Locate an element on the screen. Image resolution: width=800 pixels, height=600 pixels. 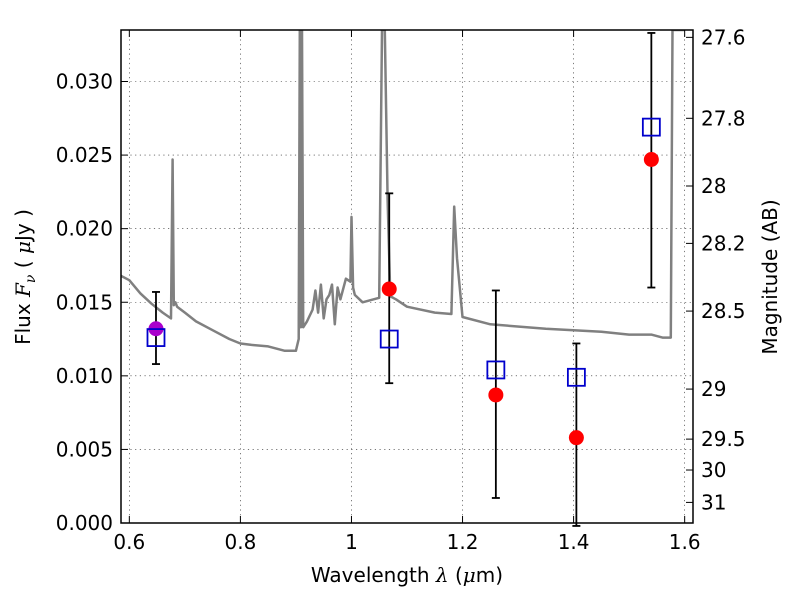
x-axis-title: Wavelength λ (μm) is located at coordinates (407, 575).